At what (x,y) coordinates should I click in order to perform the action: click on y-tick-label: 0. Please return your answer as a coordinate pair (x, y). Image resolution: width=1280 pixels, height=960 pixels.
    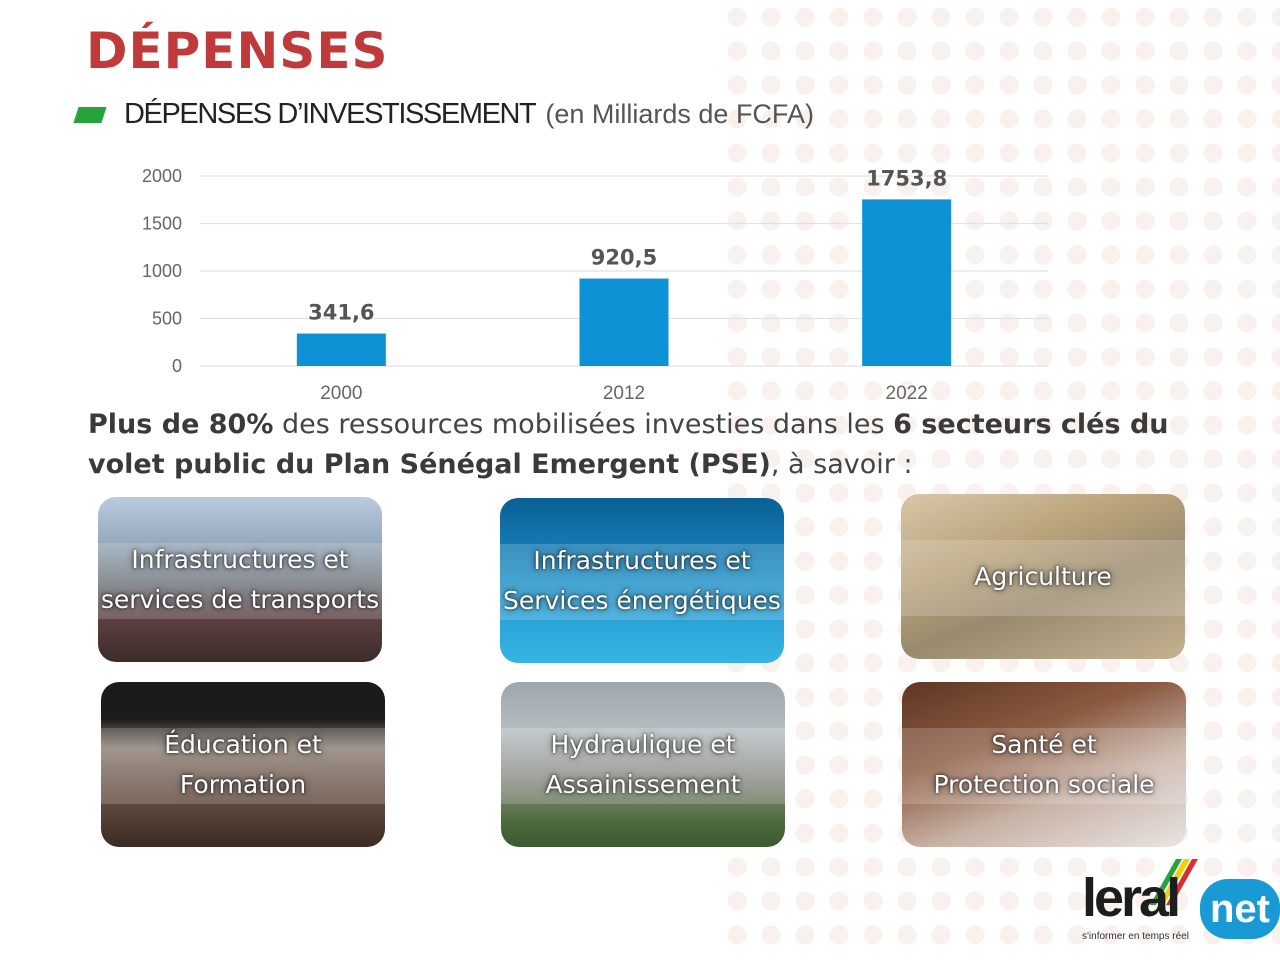
    Looking at the image, I should click on (177, 366).